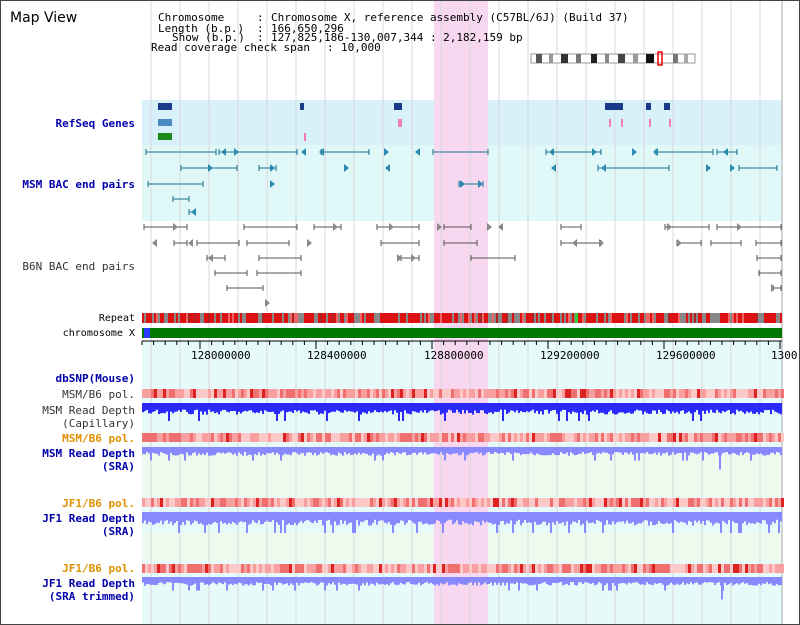 Image resolution: width=800 pixels, height=625 pixels. What do you see at coordinates (116, 318) in the screenshot?
I see `repeat-label: Repeat` at bounding box center [116, 318].